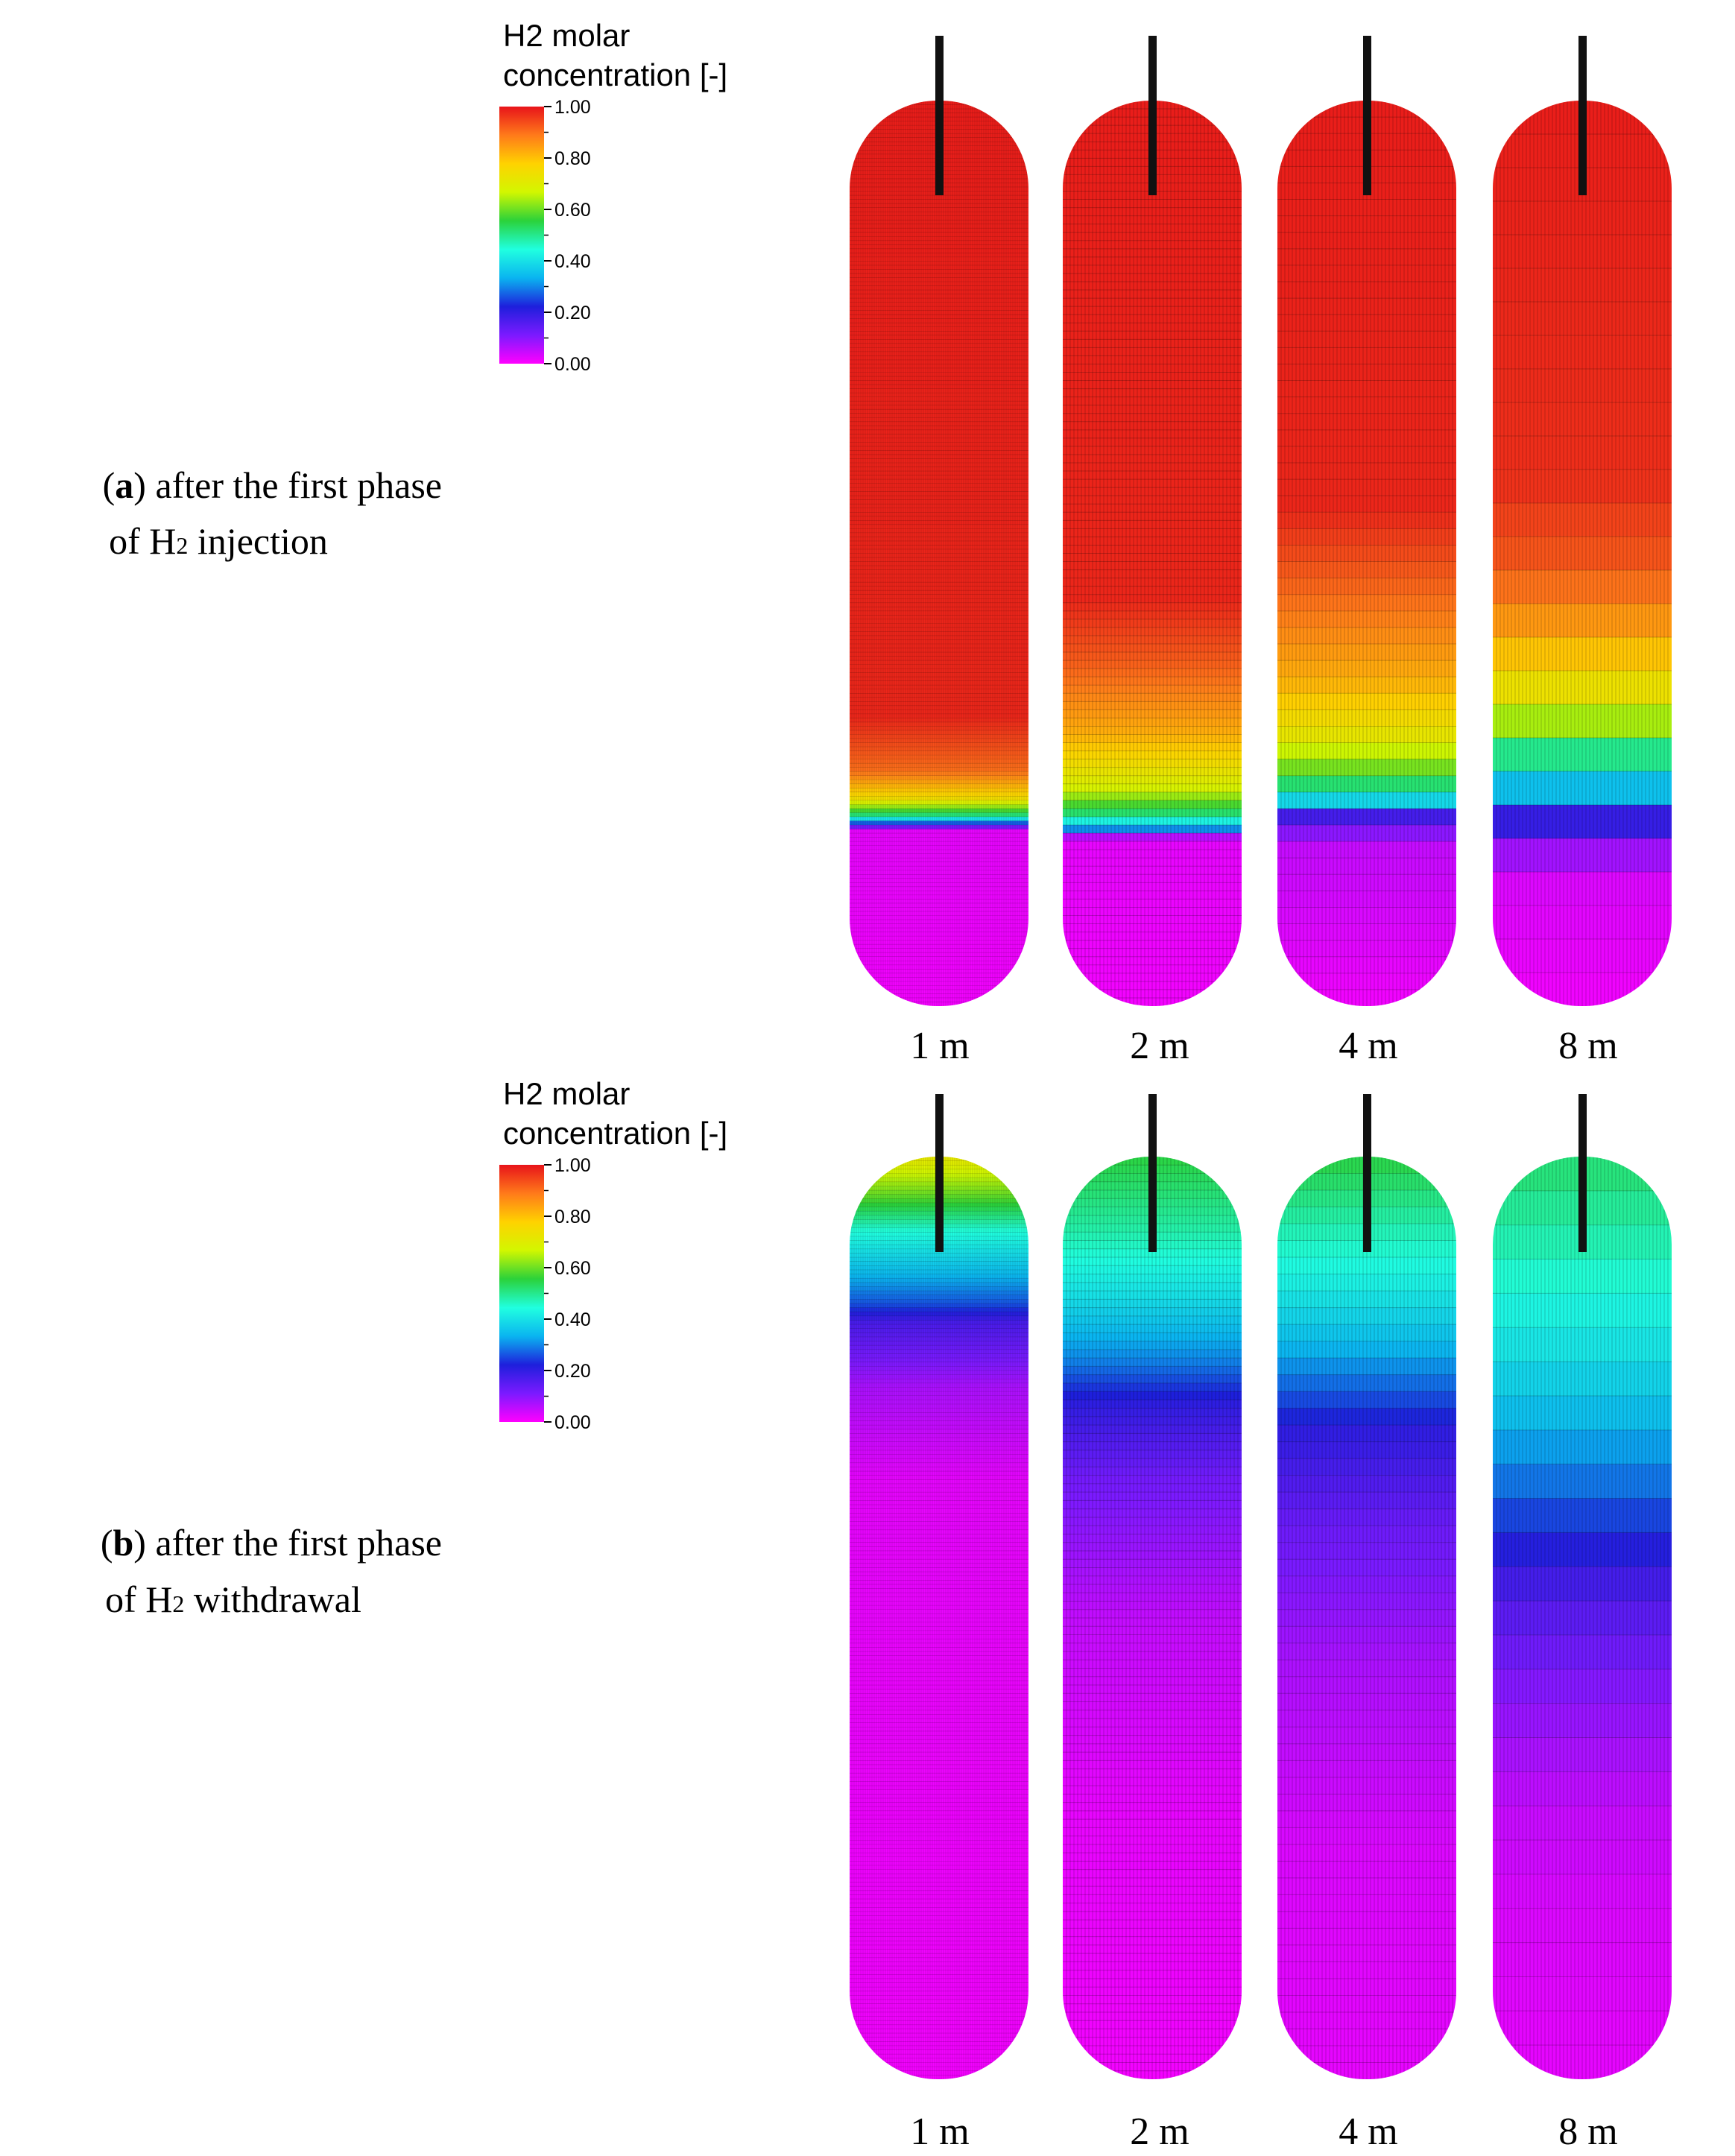 Image resolution: width=1735 pixels, height=2156 pixels. I want to click on caption-a-line2-post: injection, so click(257, 541).